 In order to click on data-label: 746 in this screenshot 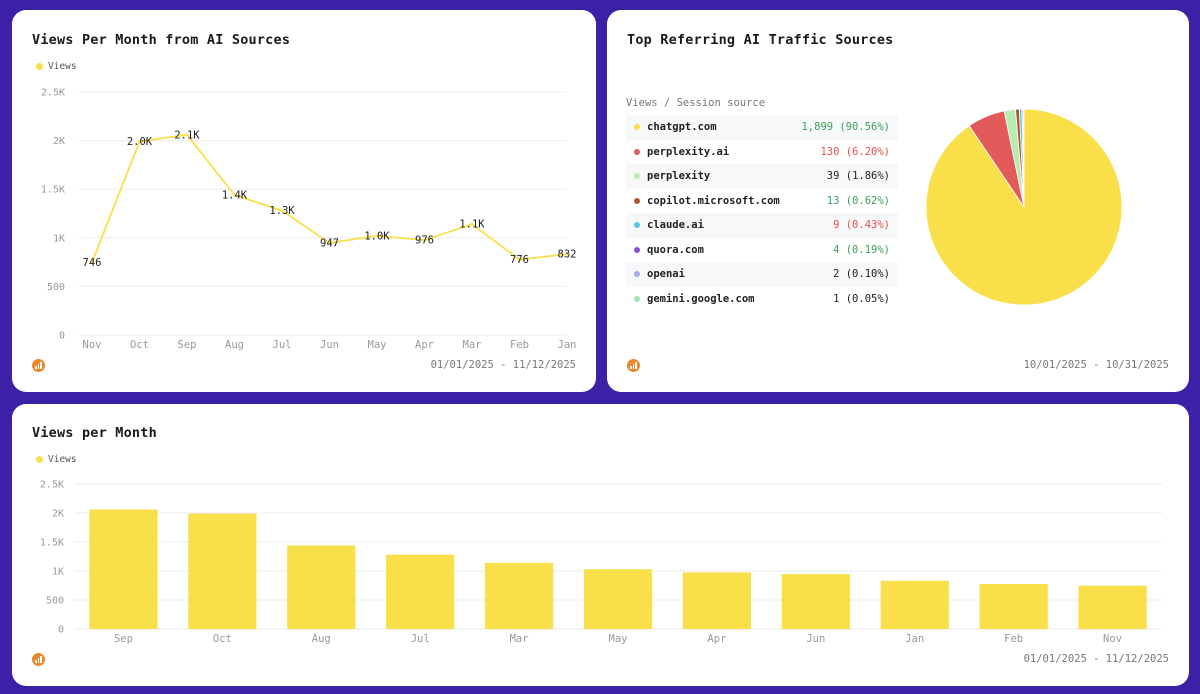, I will do `click(92, 263)`.